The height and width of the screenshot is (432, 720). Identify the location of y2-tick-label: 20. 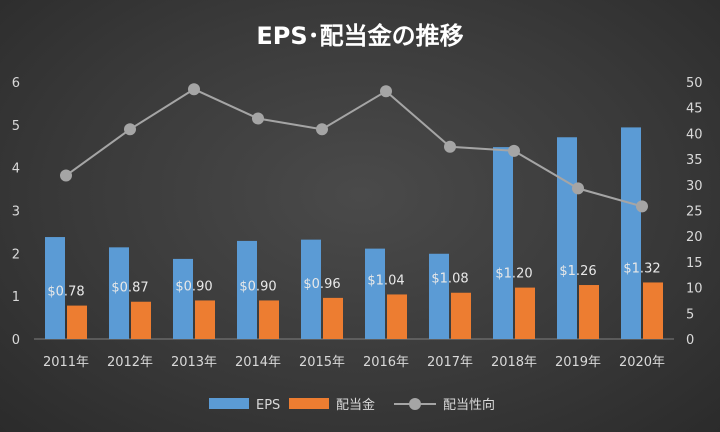
(694, 237).